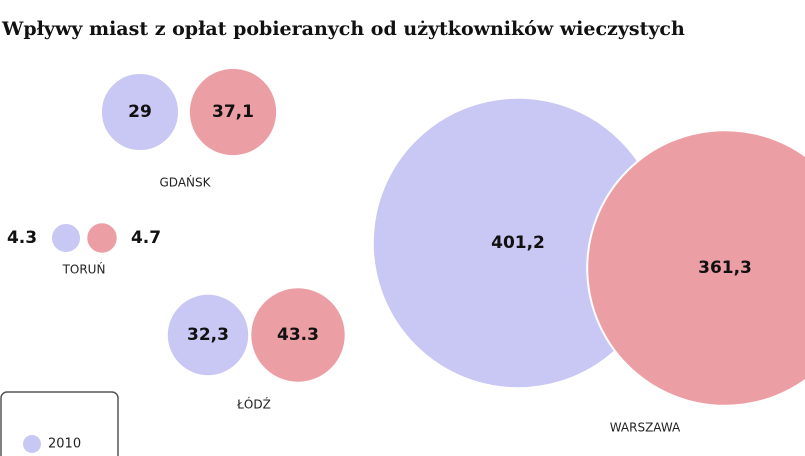 The width and height of the screenshot is (805, 456). I want to click on value-label: 37,1, so click(233, 112).